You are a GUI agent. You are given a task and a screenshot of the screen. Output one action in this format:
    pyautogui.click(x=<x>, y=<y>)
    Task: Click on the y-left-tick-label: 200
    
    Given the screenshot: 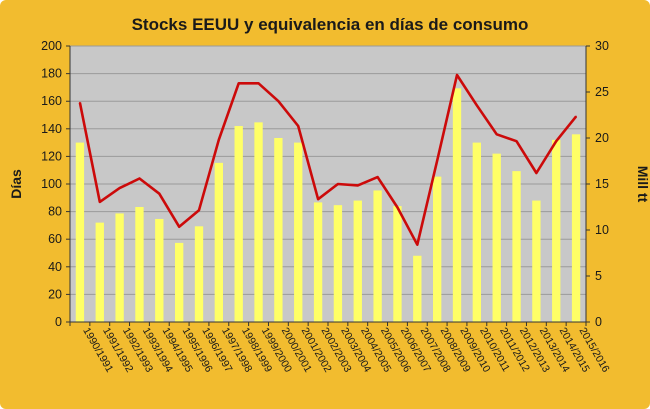 What is the action you would take?
    pyautogui.click(x=51, y=46)
    